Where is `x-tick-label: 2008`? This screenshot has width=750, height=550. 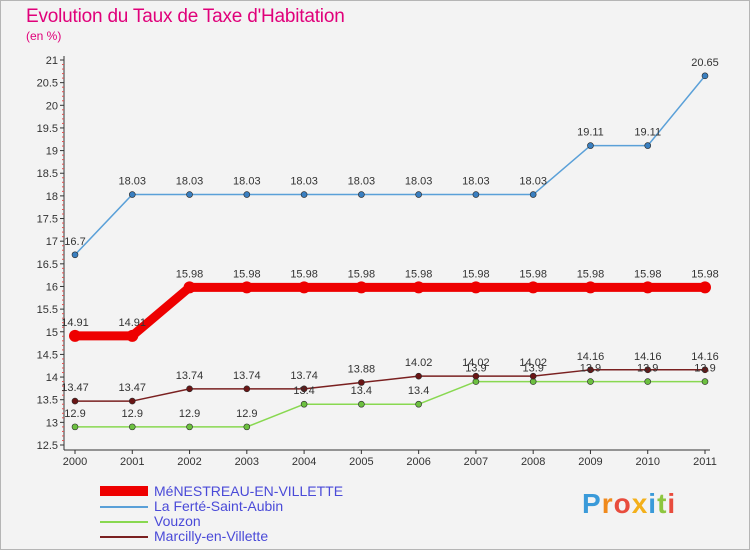
x-tick-label: 2008 is located at coordinates (533, 462).